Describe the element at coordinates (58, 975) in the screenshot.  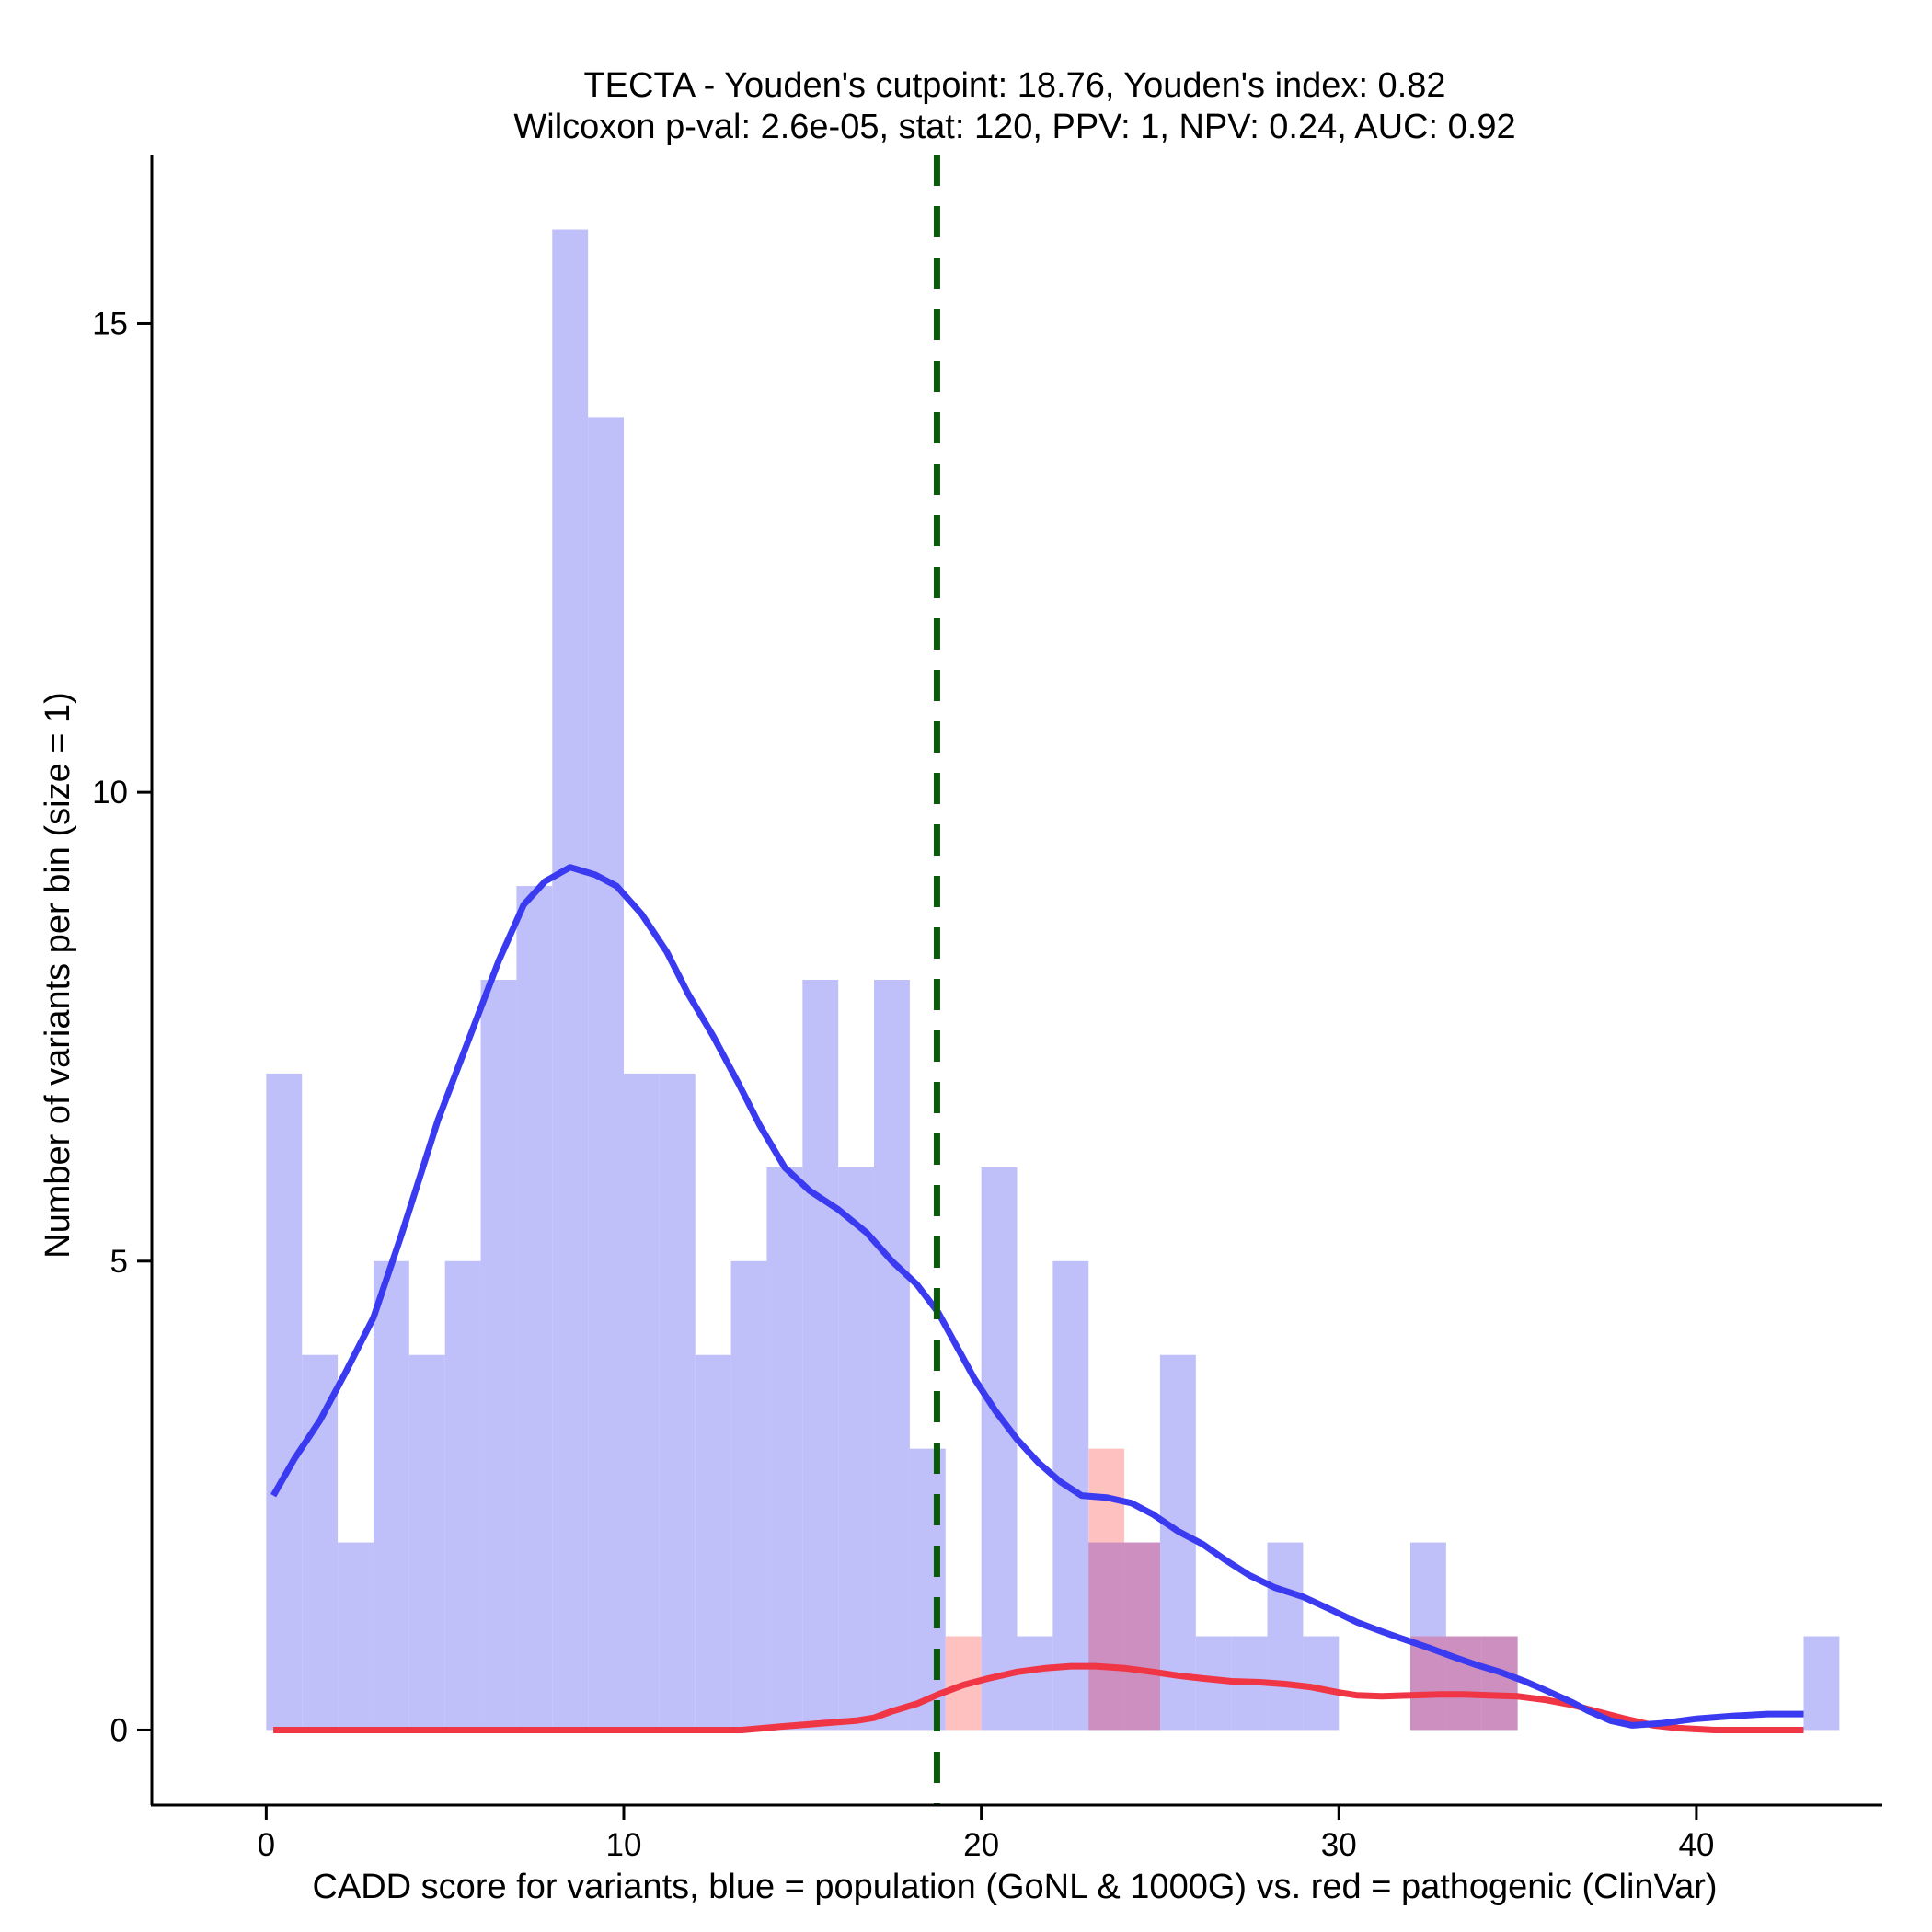
I see `y-axis-label: Number of variants per bin (size = 1)` at that location.